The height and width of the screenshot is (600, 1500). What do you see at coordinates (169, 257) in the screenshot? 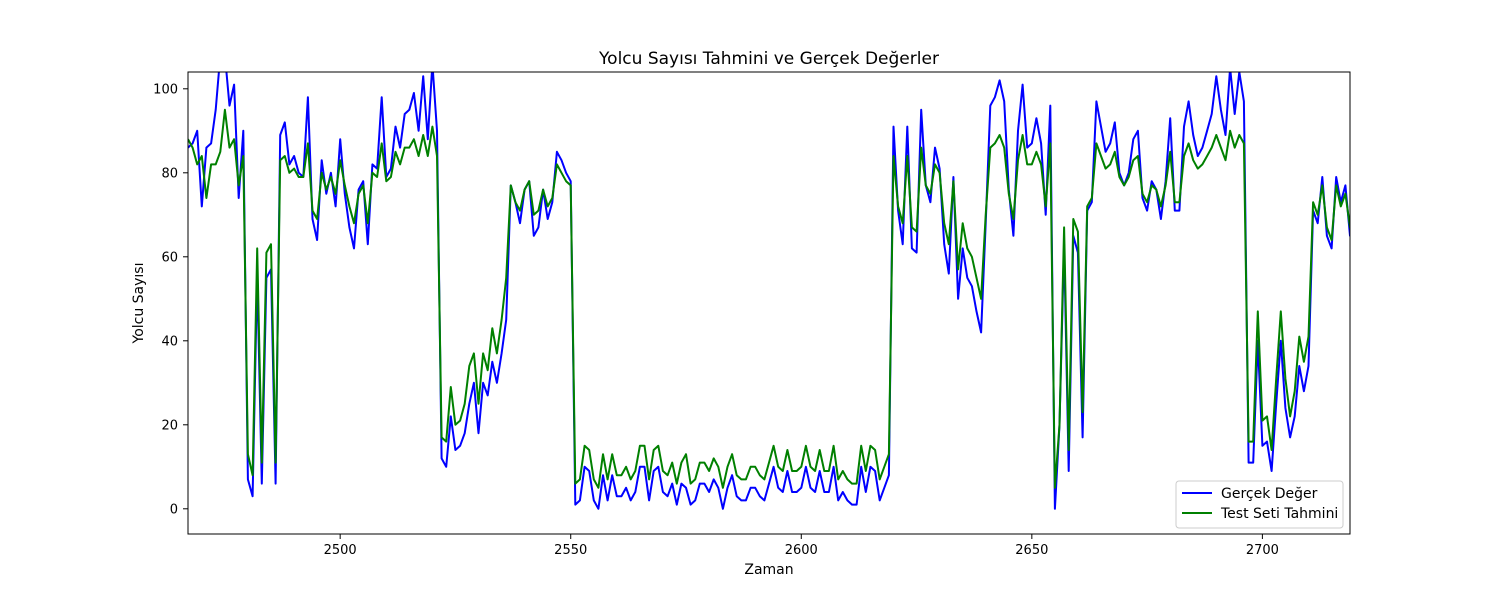
I see `y-tick-label: 60` at bounding box center [169, 257].